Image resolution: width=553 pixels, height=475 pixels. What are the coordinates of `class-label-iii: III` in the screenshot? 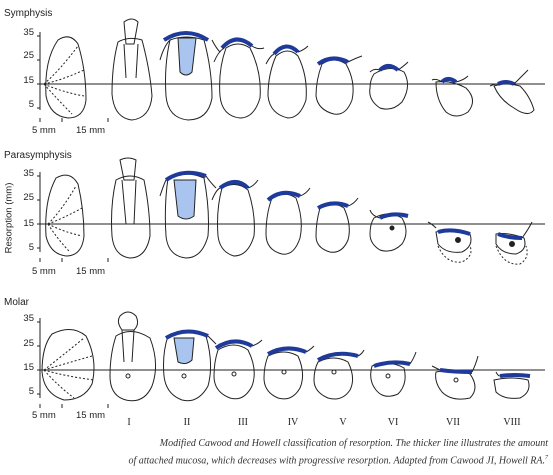 It's located at (243, 422).